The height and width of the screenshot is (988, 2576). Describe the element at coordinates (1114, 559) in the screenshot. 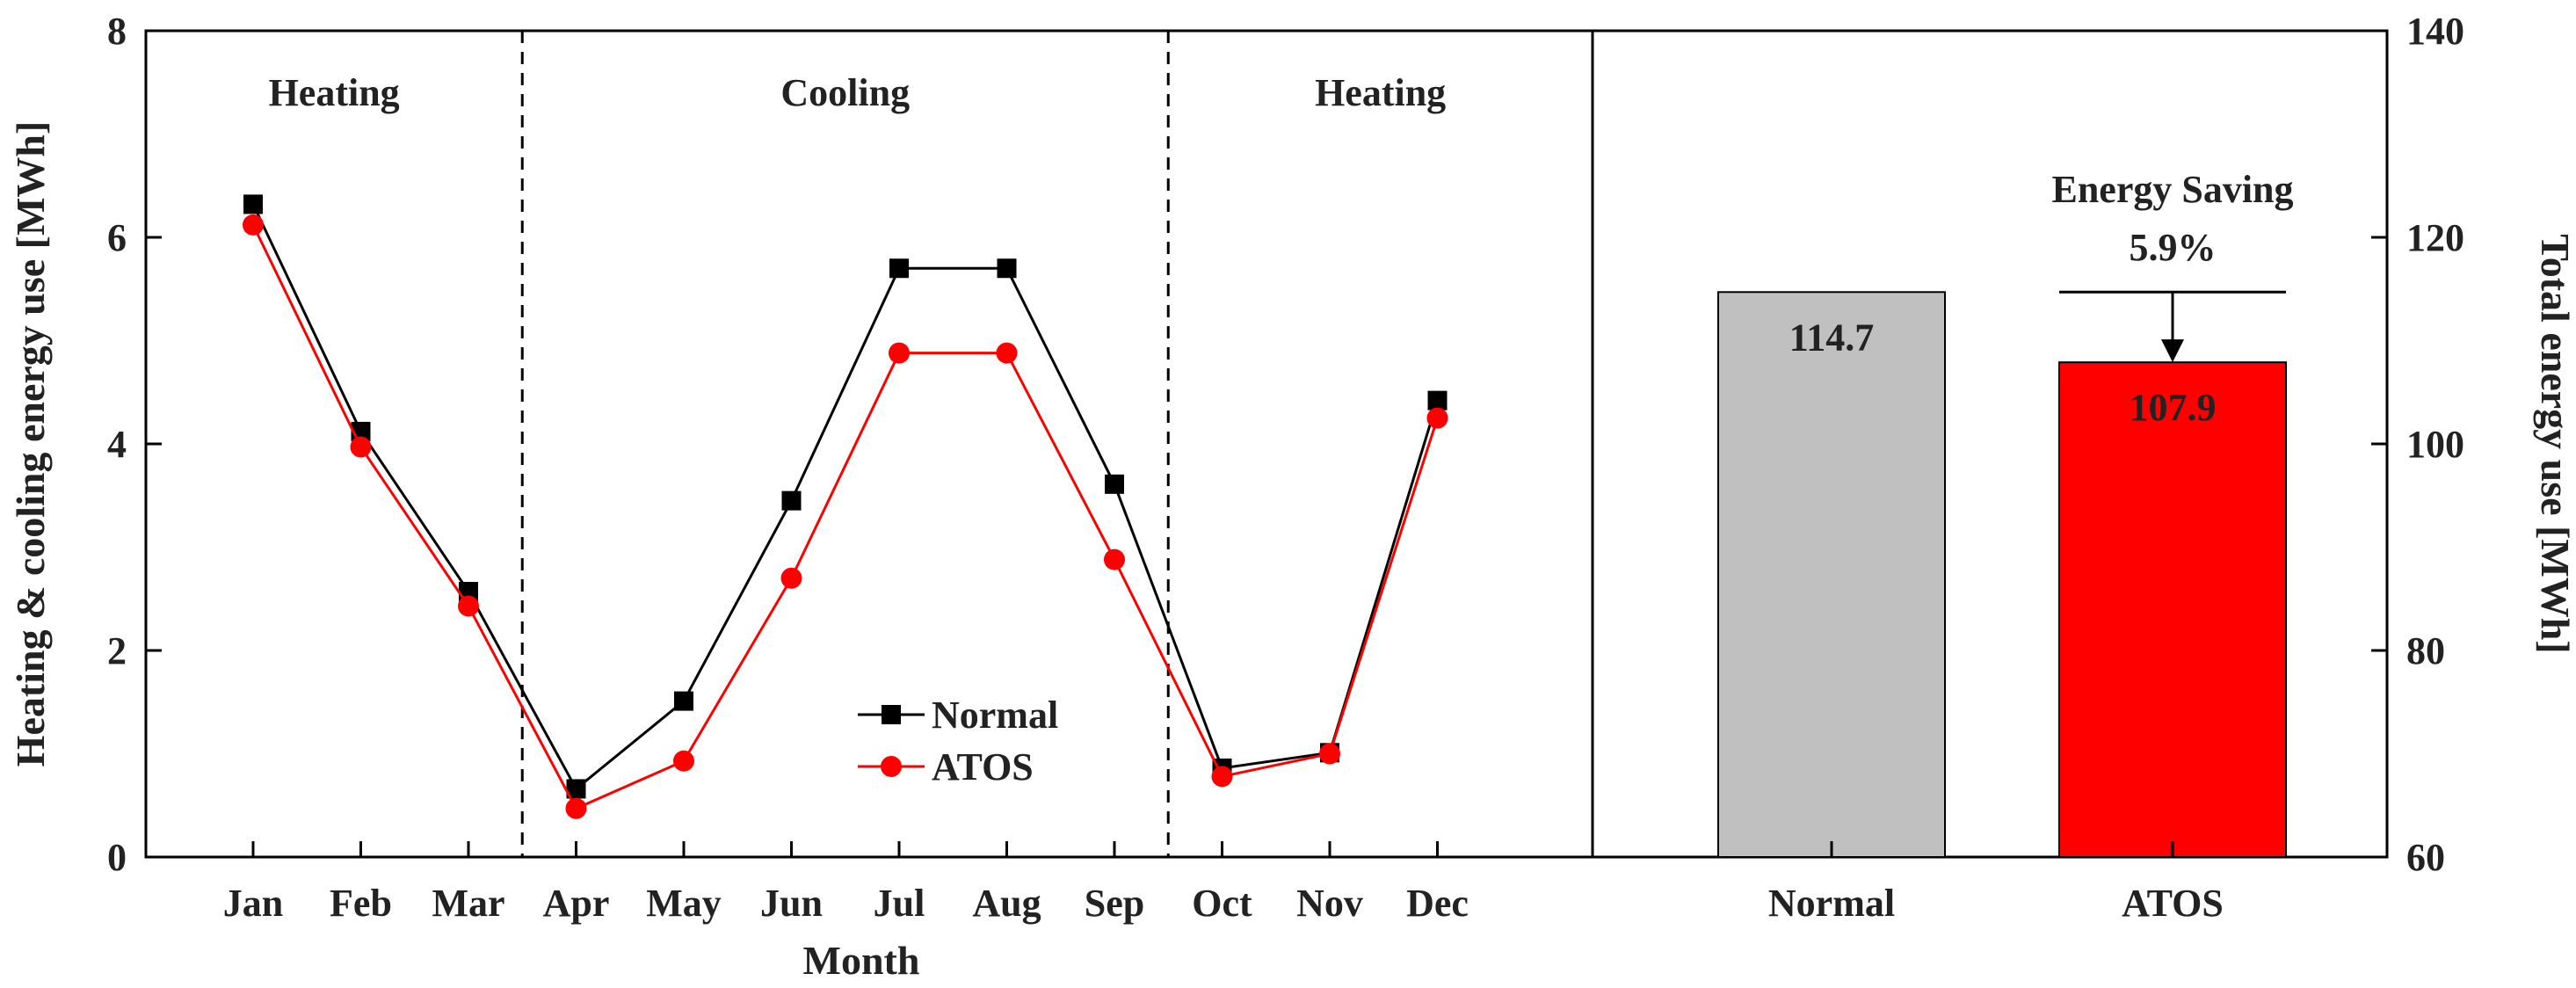

I see `point-atos-sep` at that location.